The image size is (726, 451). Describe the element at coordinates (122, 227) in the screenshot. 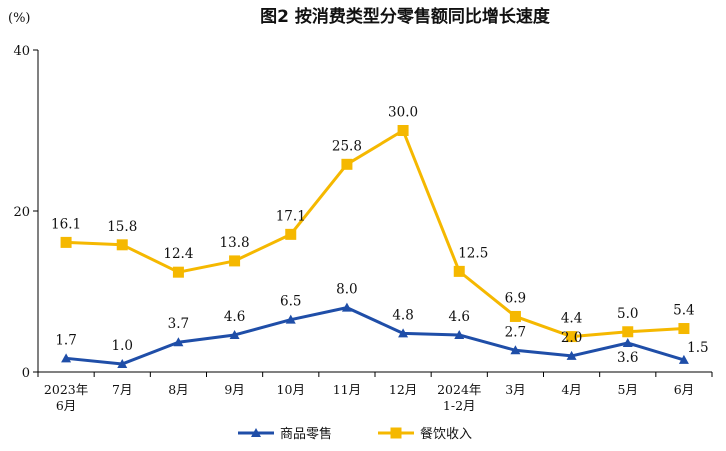

I see `data-label: 15.8` at that location.